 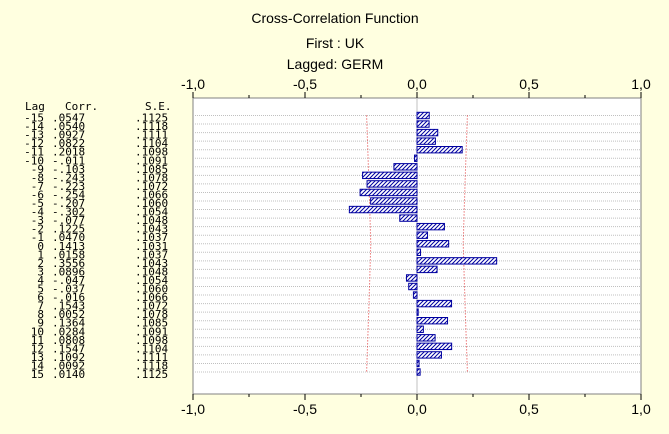 I want to click on row-corr: .1092, so click(x=68, y=357).